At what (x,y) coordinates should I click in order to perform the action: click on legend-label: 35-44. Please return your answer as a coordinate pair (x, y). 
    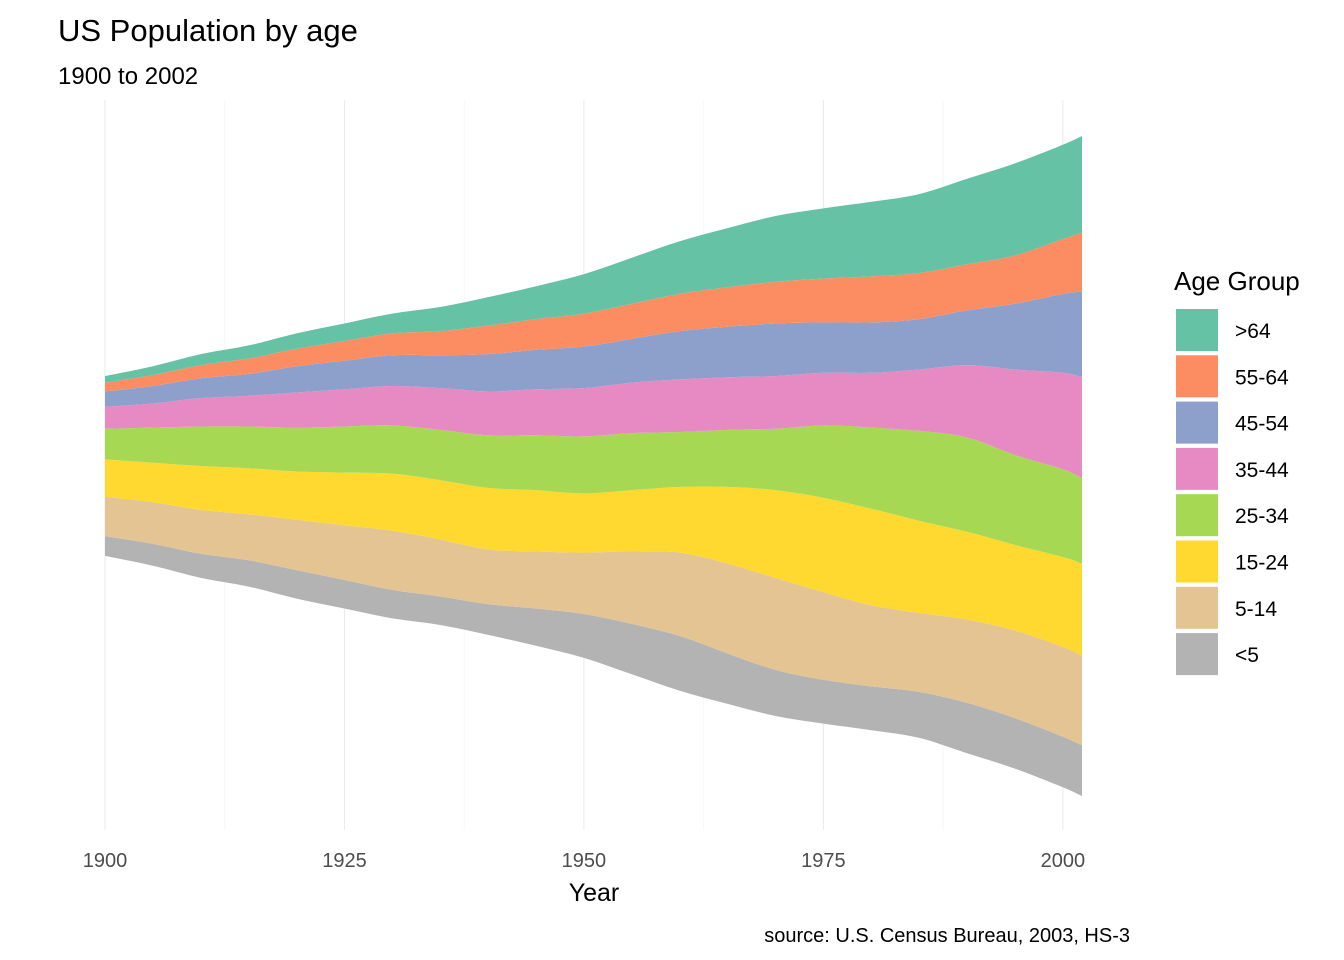
    Looking at the image, I should click on (1262, 470).